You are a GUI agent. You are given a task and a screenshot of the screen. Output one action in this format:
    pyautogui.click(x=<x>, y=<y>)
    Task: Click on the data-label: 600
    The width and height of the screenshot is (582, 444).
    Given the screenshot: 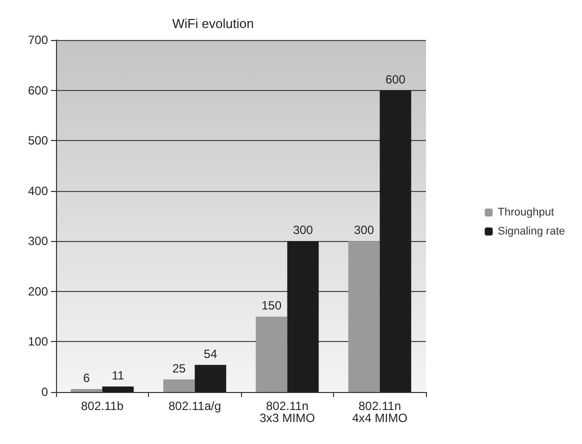 What is the action you would take?
    pyautogui.click(x=395, y=79)
    